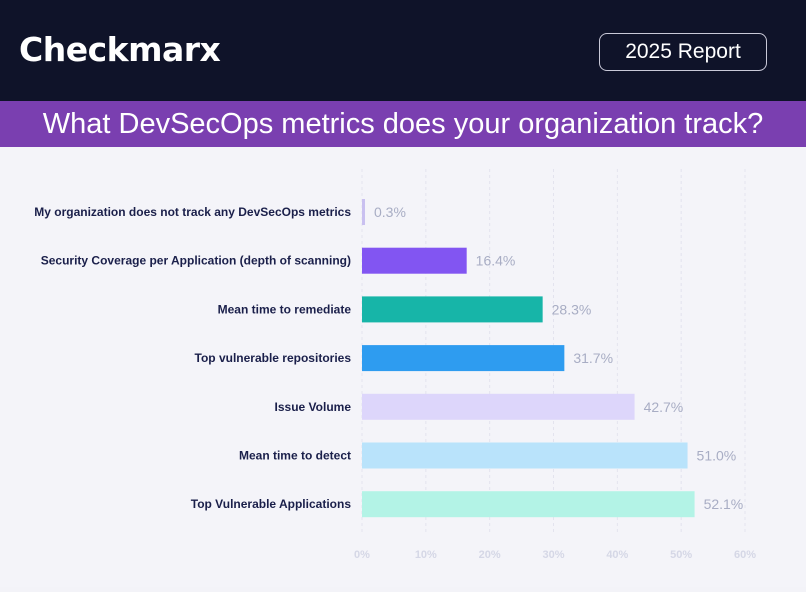 The width and height of the screenshot is (806, 592). Describe the element at coordinates (681, 555) in the screenshot. I see `x-tick-label: 50%` at that location.